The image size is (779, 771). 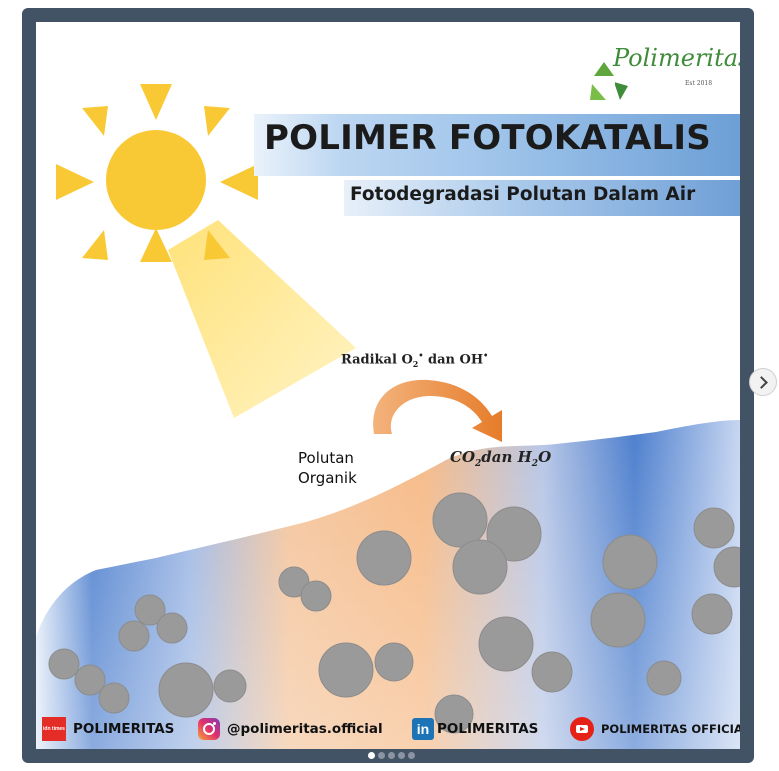 I want to click on post-title: POLIMER FOTOKATALIS, so click(x=487, y=138).